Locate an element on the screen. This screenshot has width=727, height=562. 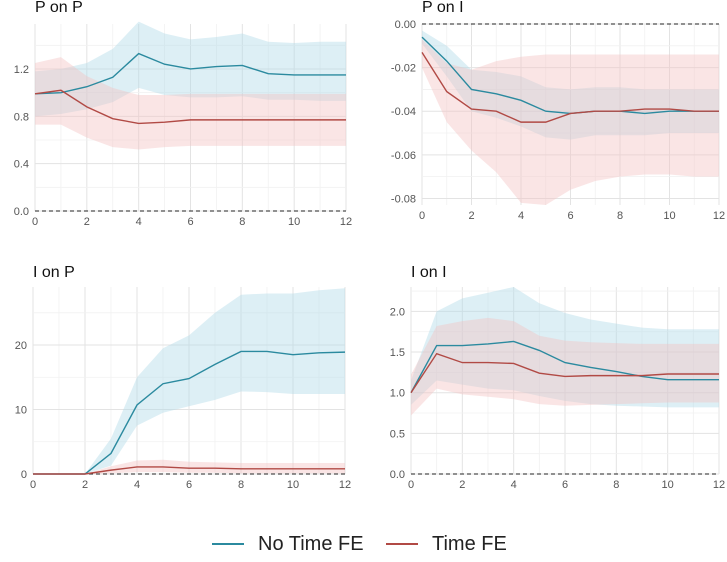
y-tick-label: 2.0 is located at coordinates (397, 312).